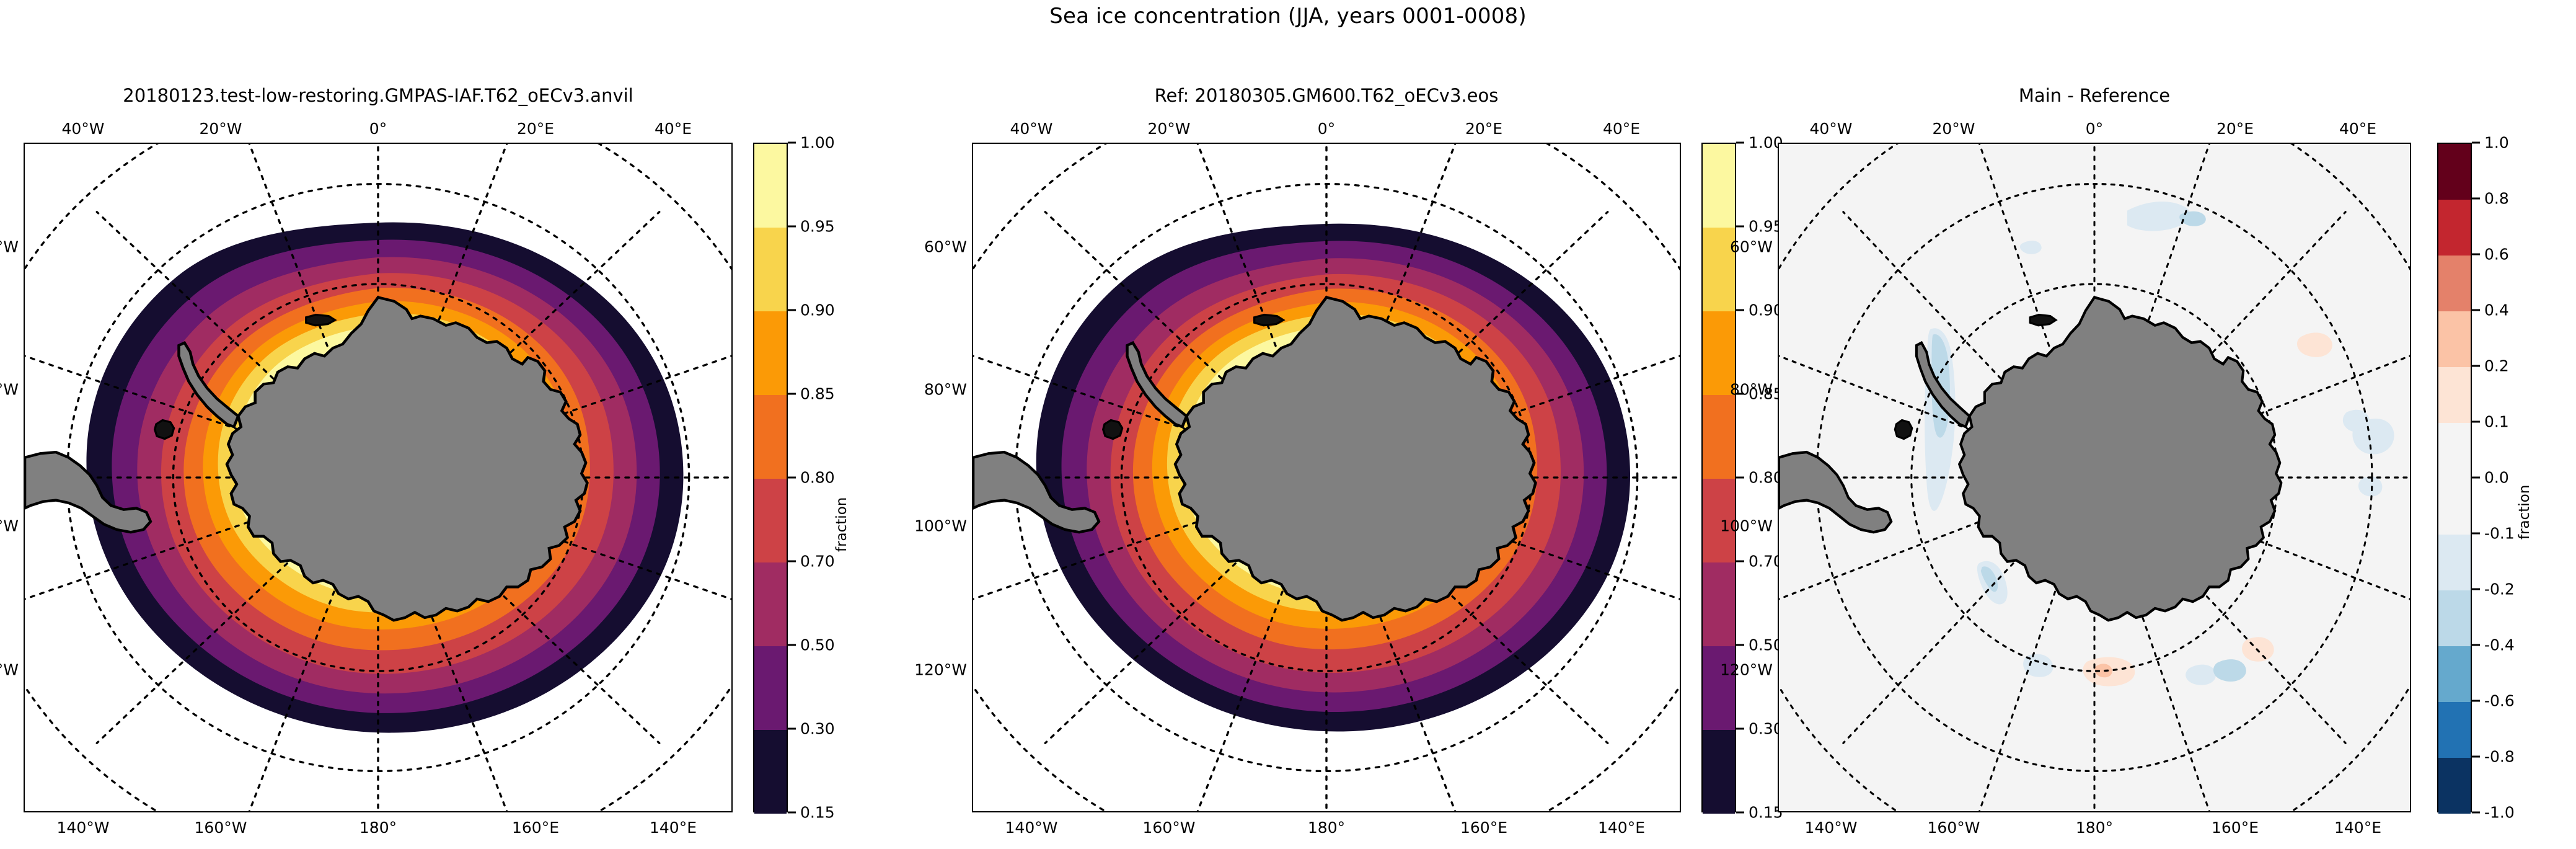 The image size is (2576, 849). I want to click on colorbar-concentration-reference, so click(1718, 478).